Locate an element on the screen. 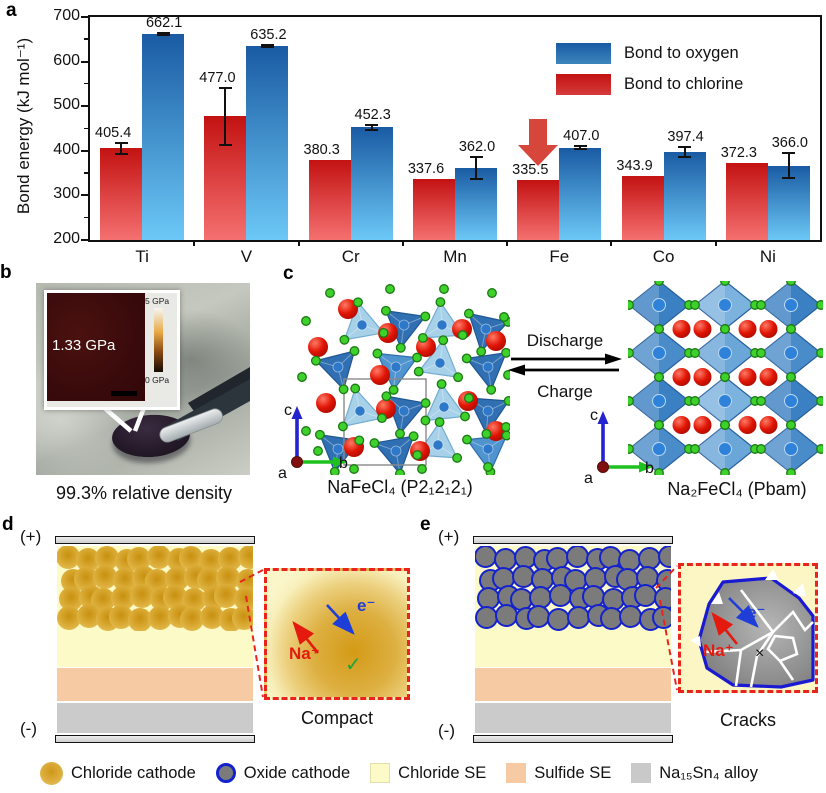  sulfide-se-layer-d is located at coordinates (155, 684).